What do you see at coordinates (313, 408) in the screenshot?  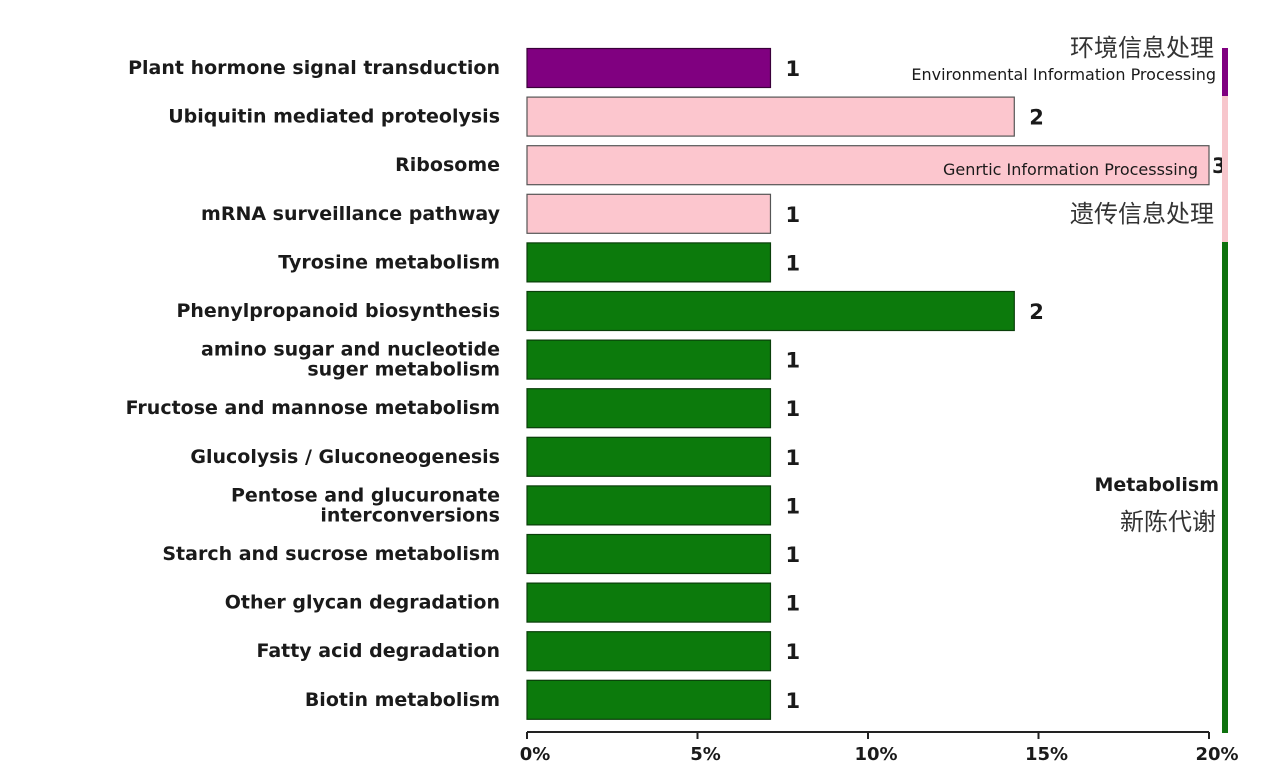 I see `category-label: Fructose and mannose metabolism` at bounding box center [313, 408].